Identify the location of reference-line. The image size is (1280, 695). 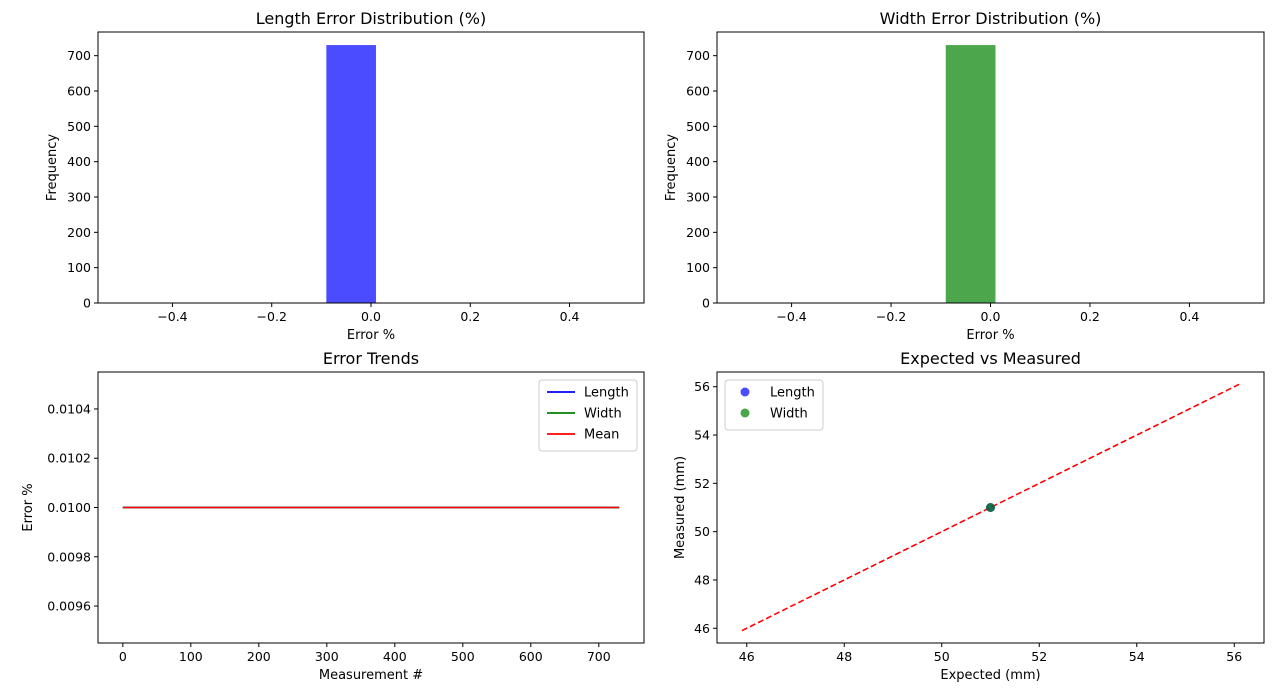
(990, 507).